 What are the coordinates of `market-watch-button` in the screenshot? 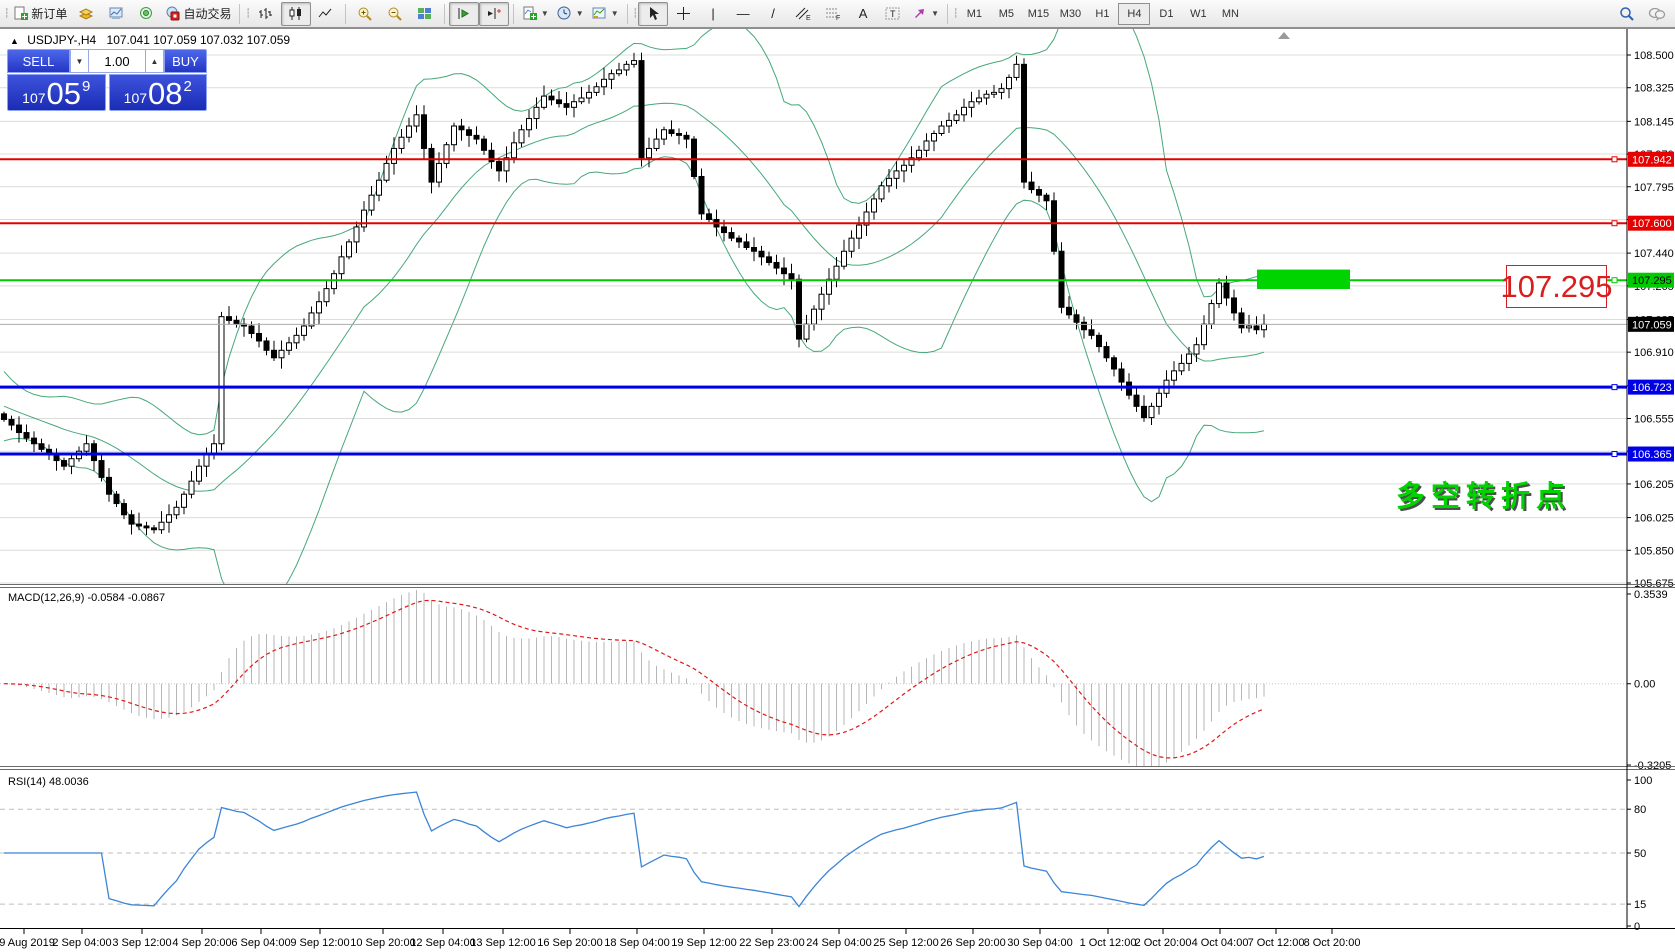 It's located at (116, 14).